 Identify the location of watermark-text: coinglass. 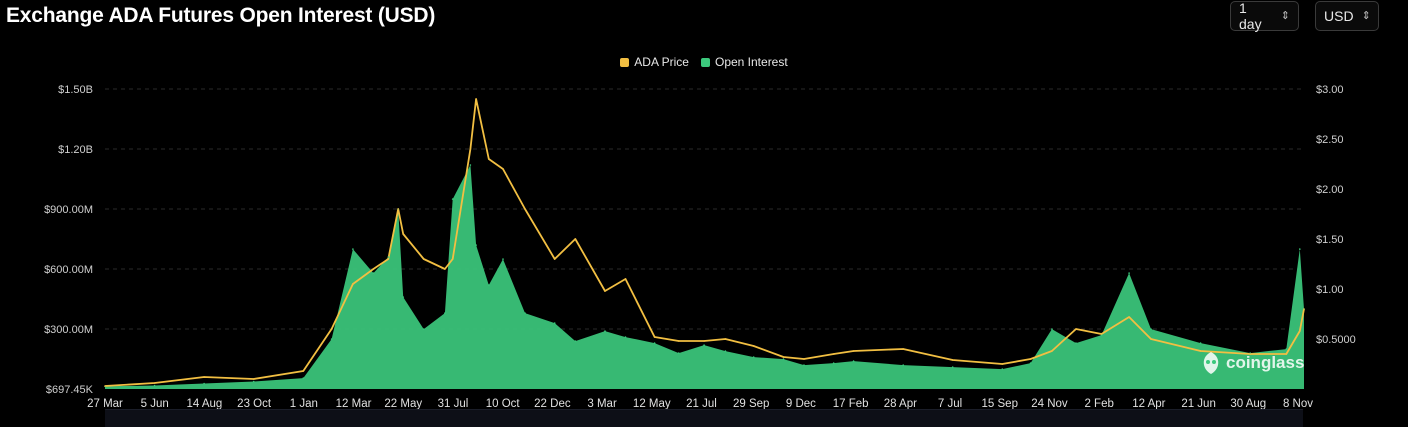
(1265, 362).